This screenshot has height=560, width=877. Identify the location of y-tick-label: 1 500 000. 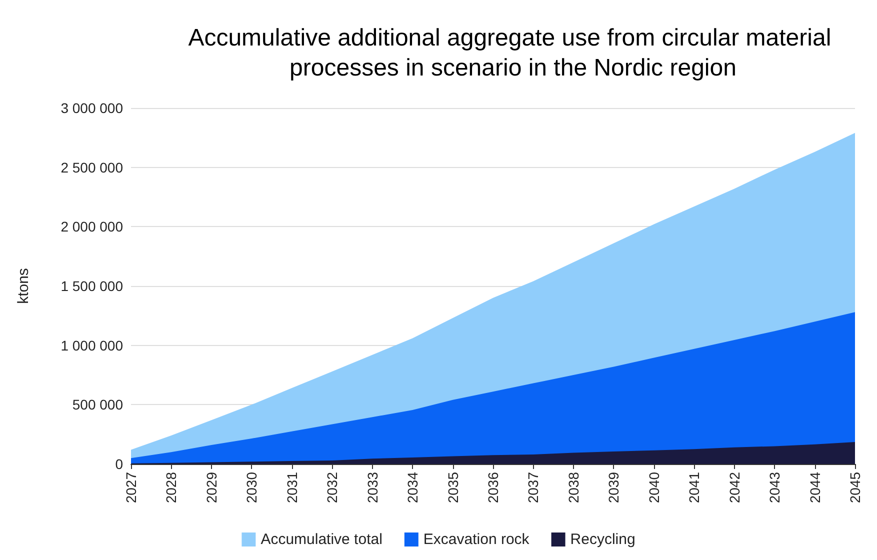
(92, 286).